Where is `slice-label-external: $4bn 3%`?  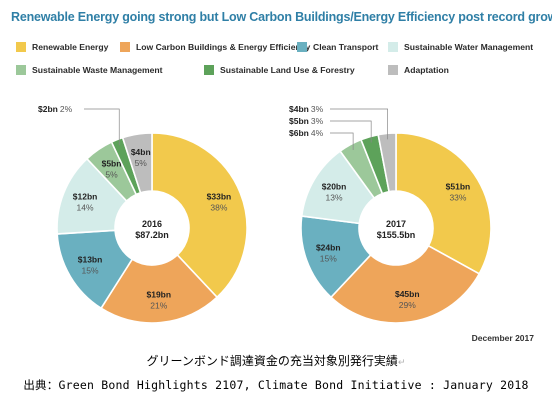
slice-label-external: $4bn 3% is located at coordinates (306, 109).